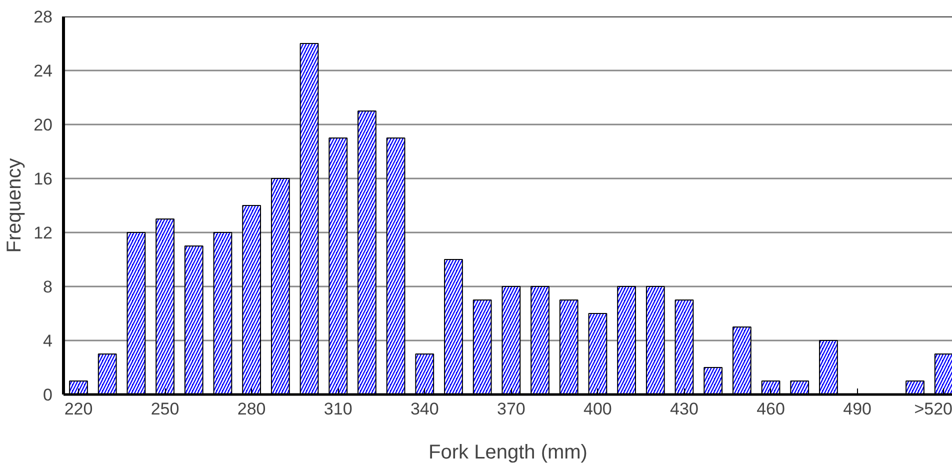 The image size is (952, 466). I want to click on x-tick-label: 370, so click(511, 409).